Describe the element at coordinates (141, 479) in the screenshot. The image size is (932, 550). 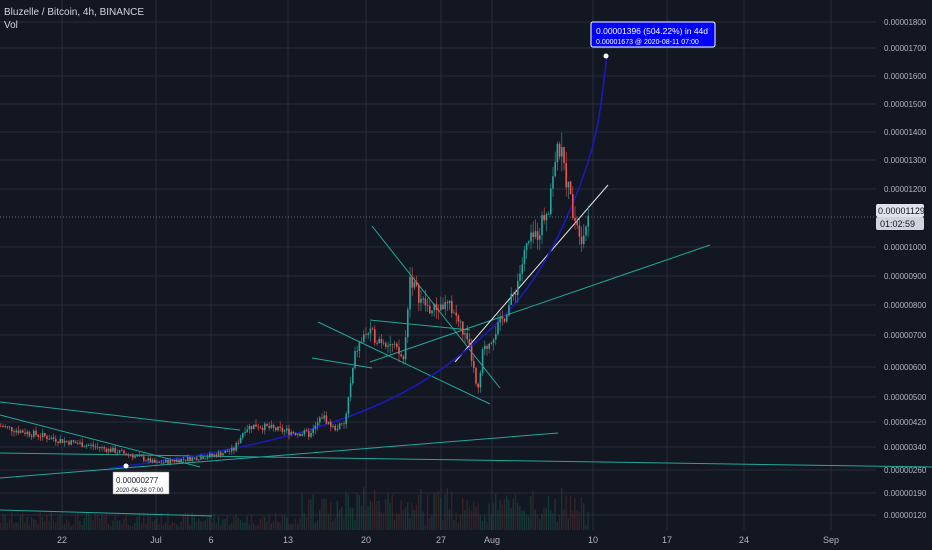
I see `low-callout: 0.00000277 2020-06-28 07:00` at that location.